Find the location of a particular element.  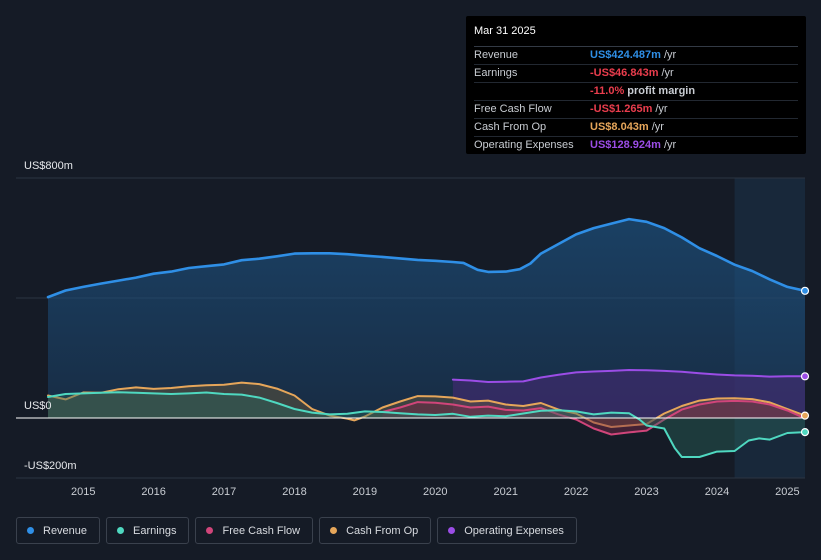

tooltip-row-label: Cash From Op is located at coordinates (510, 127).